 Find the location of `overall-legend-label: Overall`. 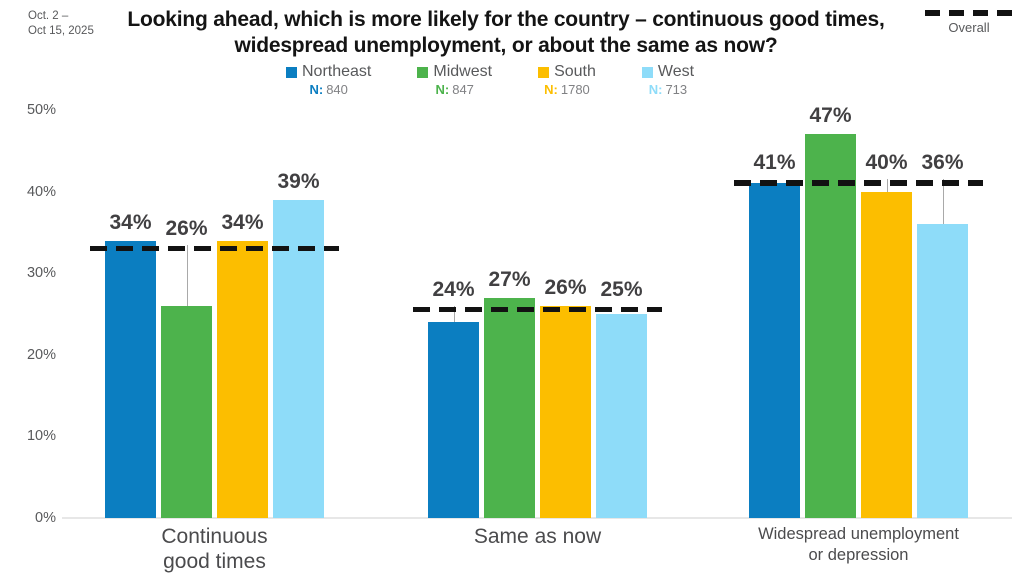

overall-legend-label: Overall is located at coordinates (969, 27).